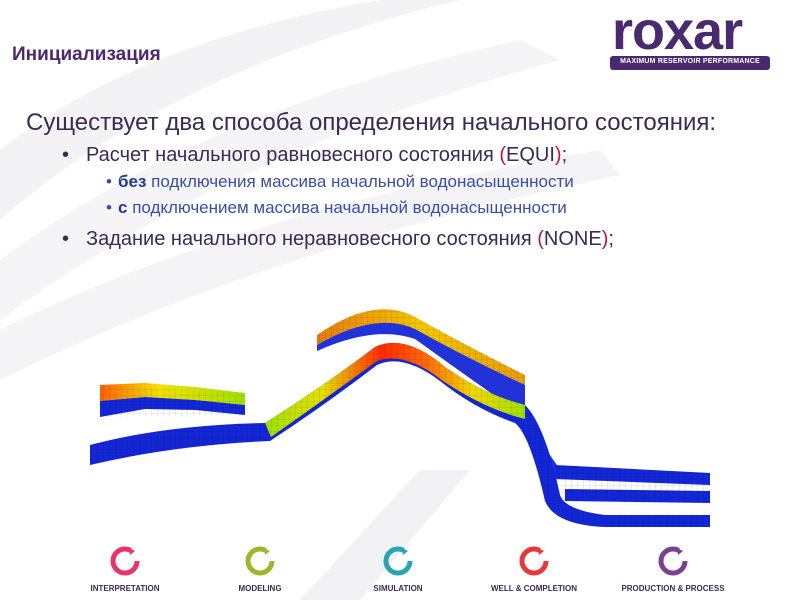  I want to click on logo-bar, so click(690, 63).